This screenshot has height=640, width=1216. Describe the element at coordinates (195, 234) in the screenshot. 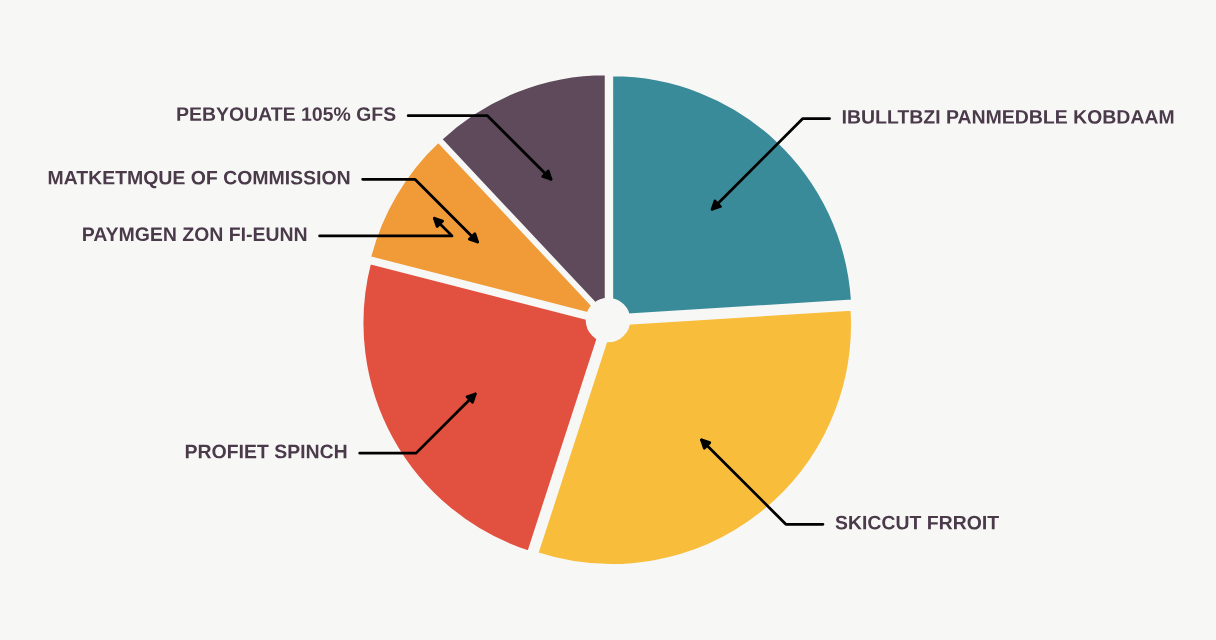

I see `text: PAYMGEN ZON FI-EUNN` at that location.